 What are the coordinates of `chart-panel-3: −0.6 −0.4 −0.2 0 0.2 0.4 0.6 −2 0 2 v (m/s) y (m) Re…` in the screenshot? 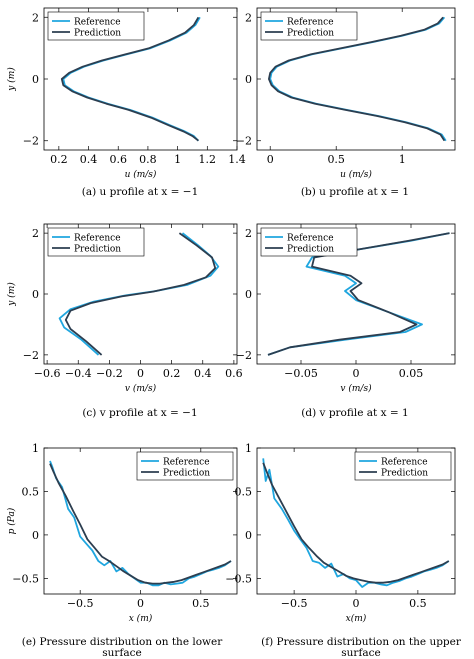 It's located at (124, 308).